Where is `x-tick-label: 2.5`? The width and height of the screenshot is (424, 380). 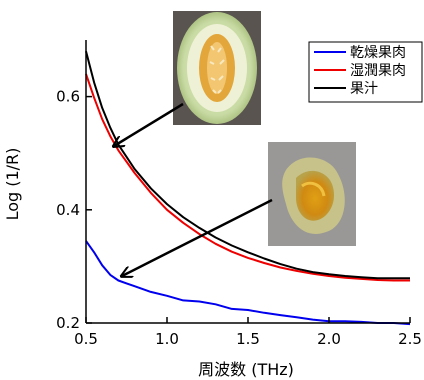 x-tick-label: 2.5 is located at coordinates (410, 339).